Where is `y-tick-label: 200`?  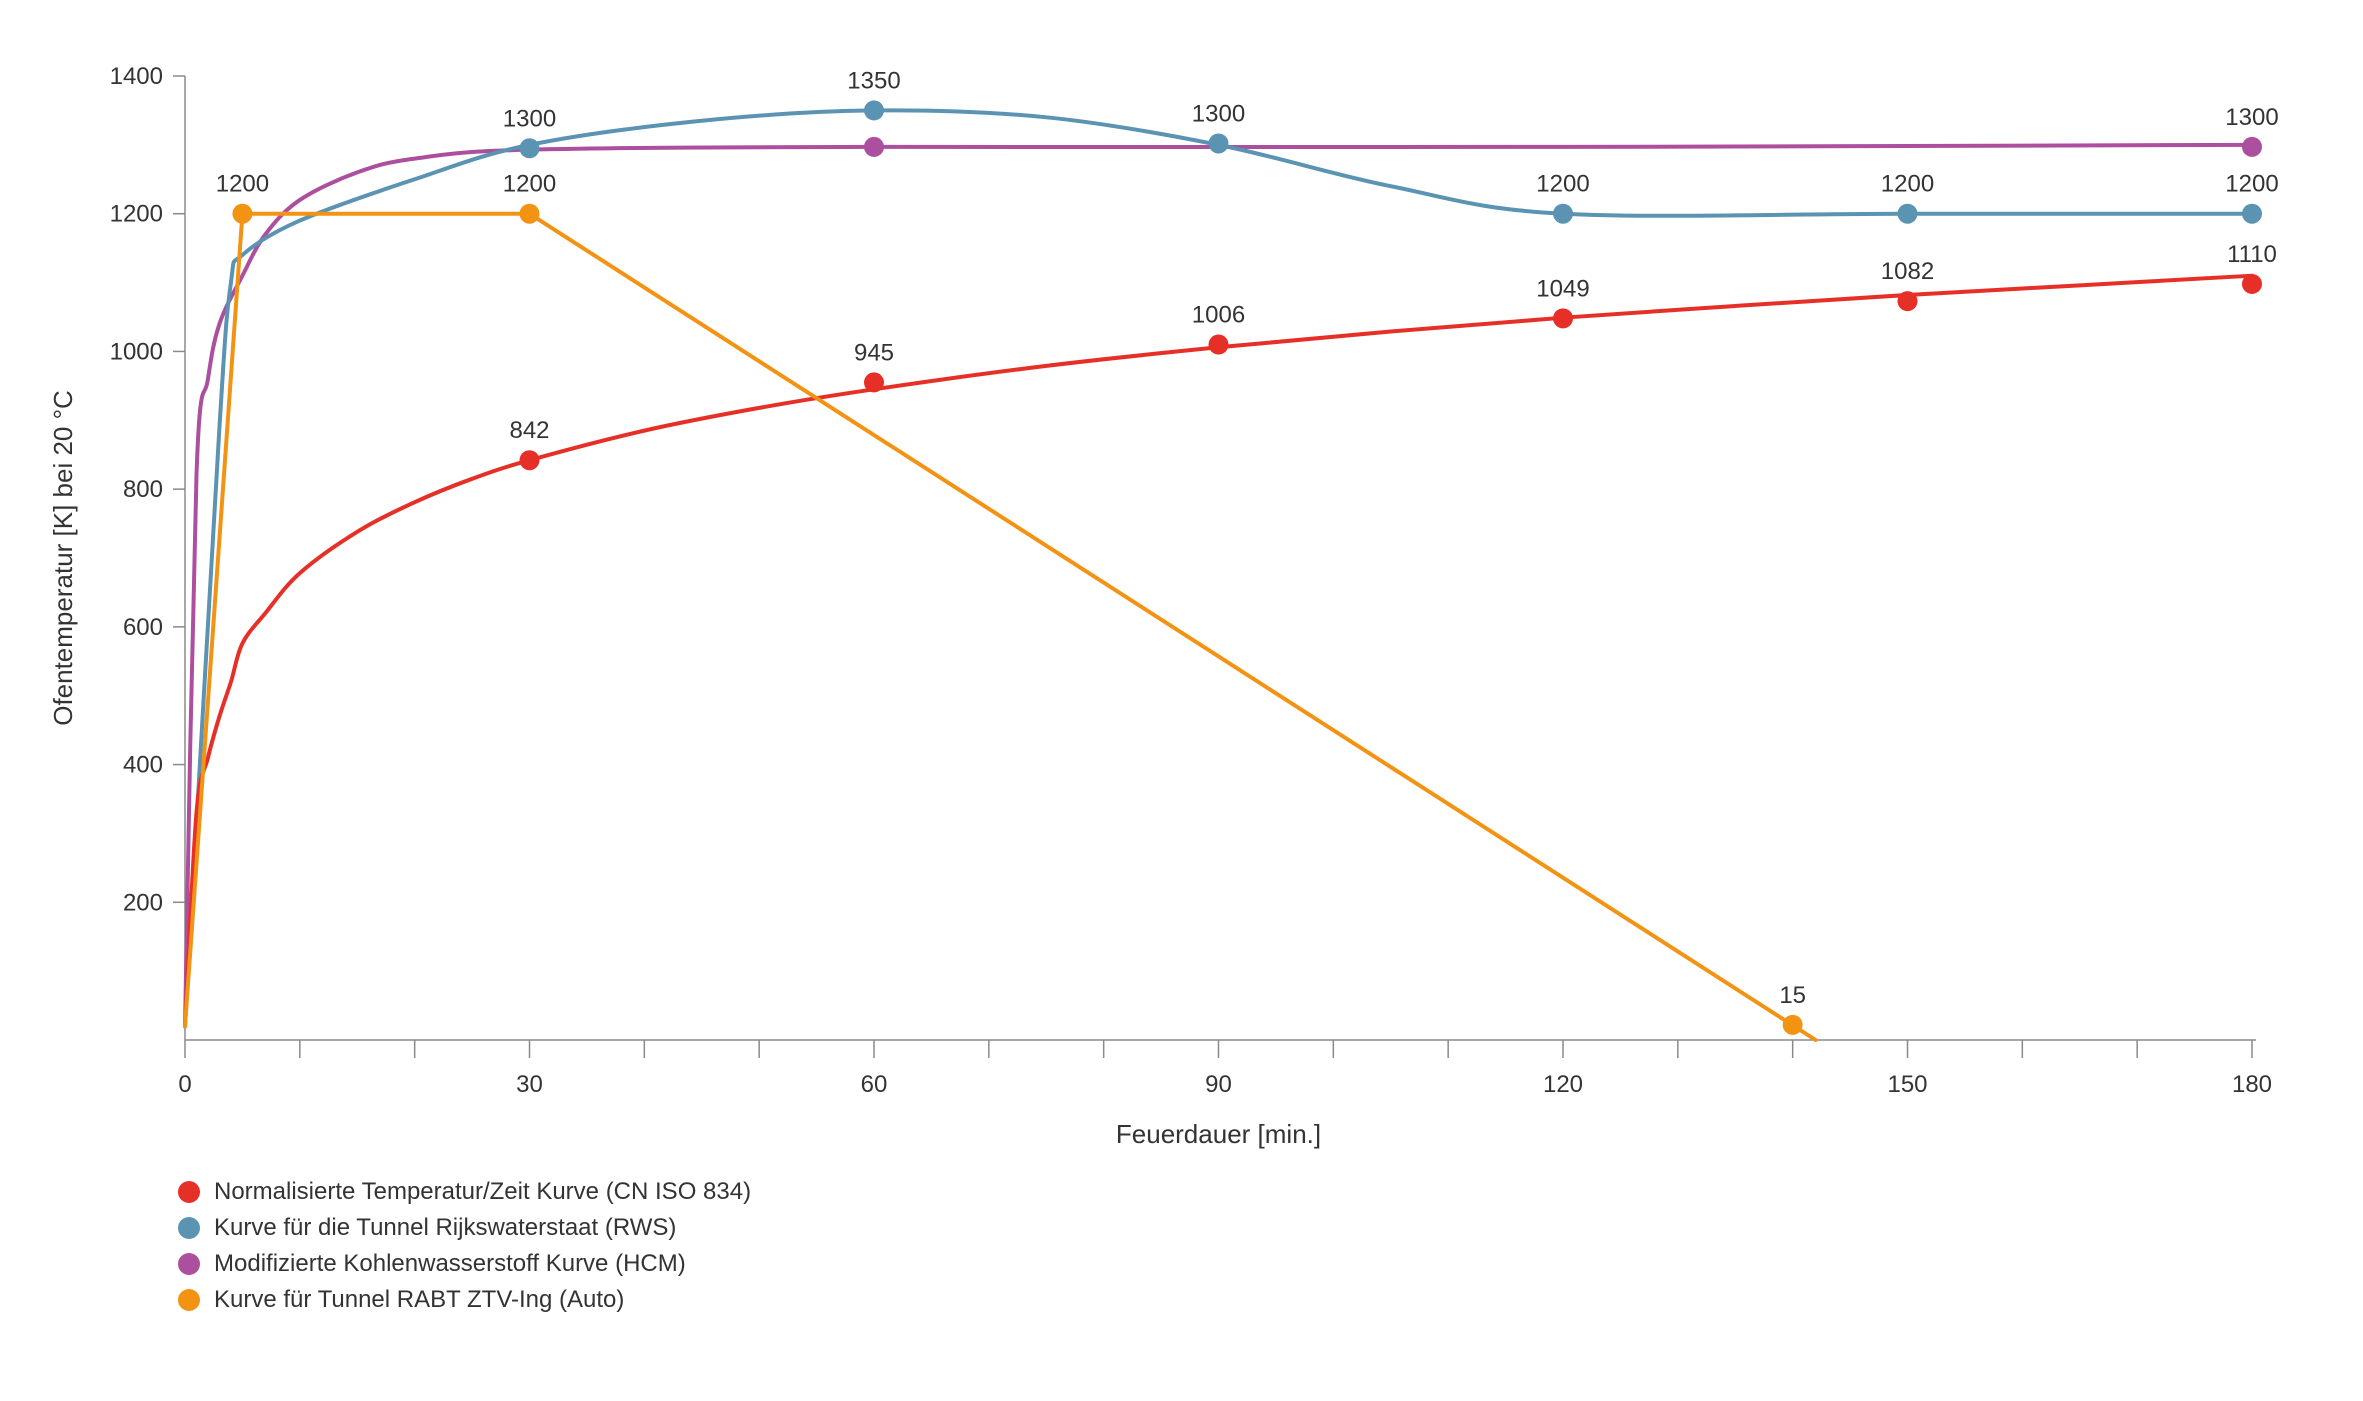
y-tick-label: 200 is located at coordinates (143, 902).